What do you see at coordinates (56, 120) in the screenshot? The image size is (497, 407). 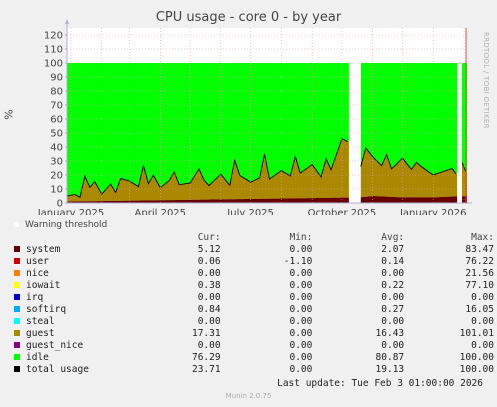 I see `y-tick-label: 60` at bounding box center [56, 120].